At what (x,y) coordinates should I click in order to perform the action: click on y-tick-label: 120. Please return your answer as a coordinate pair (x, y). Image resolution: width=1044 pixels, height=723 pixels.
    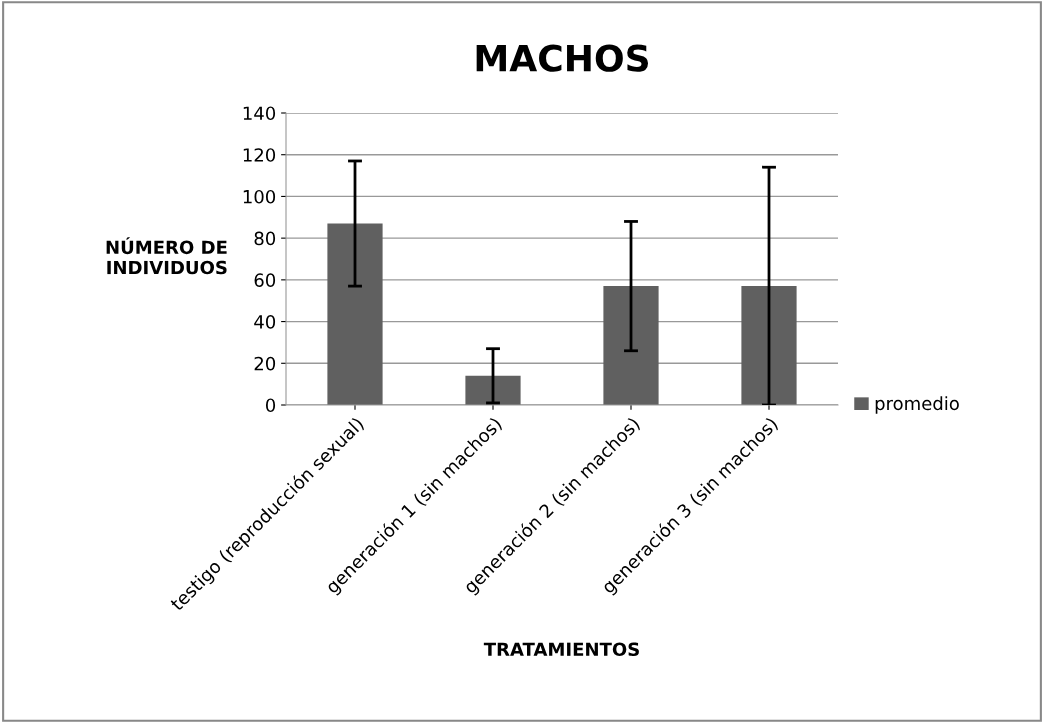
    Looking at the image, I should click on (259, 155).